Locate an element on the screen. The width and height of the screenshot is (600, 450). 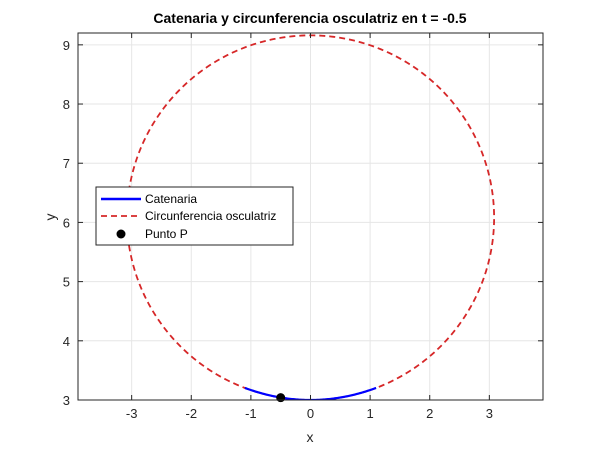
legend-box is located at coordinates (194, 216).